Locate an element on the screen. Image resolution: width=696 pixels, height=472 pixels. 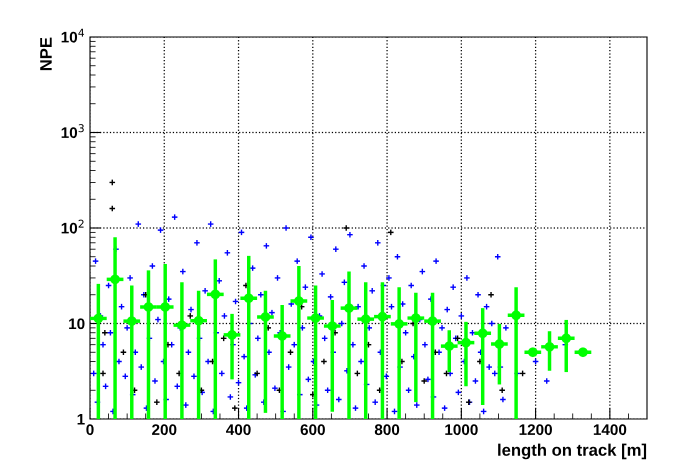
y-tick-label: 10$^{2}$ is located at coordinates (73, 227).